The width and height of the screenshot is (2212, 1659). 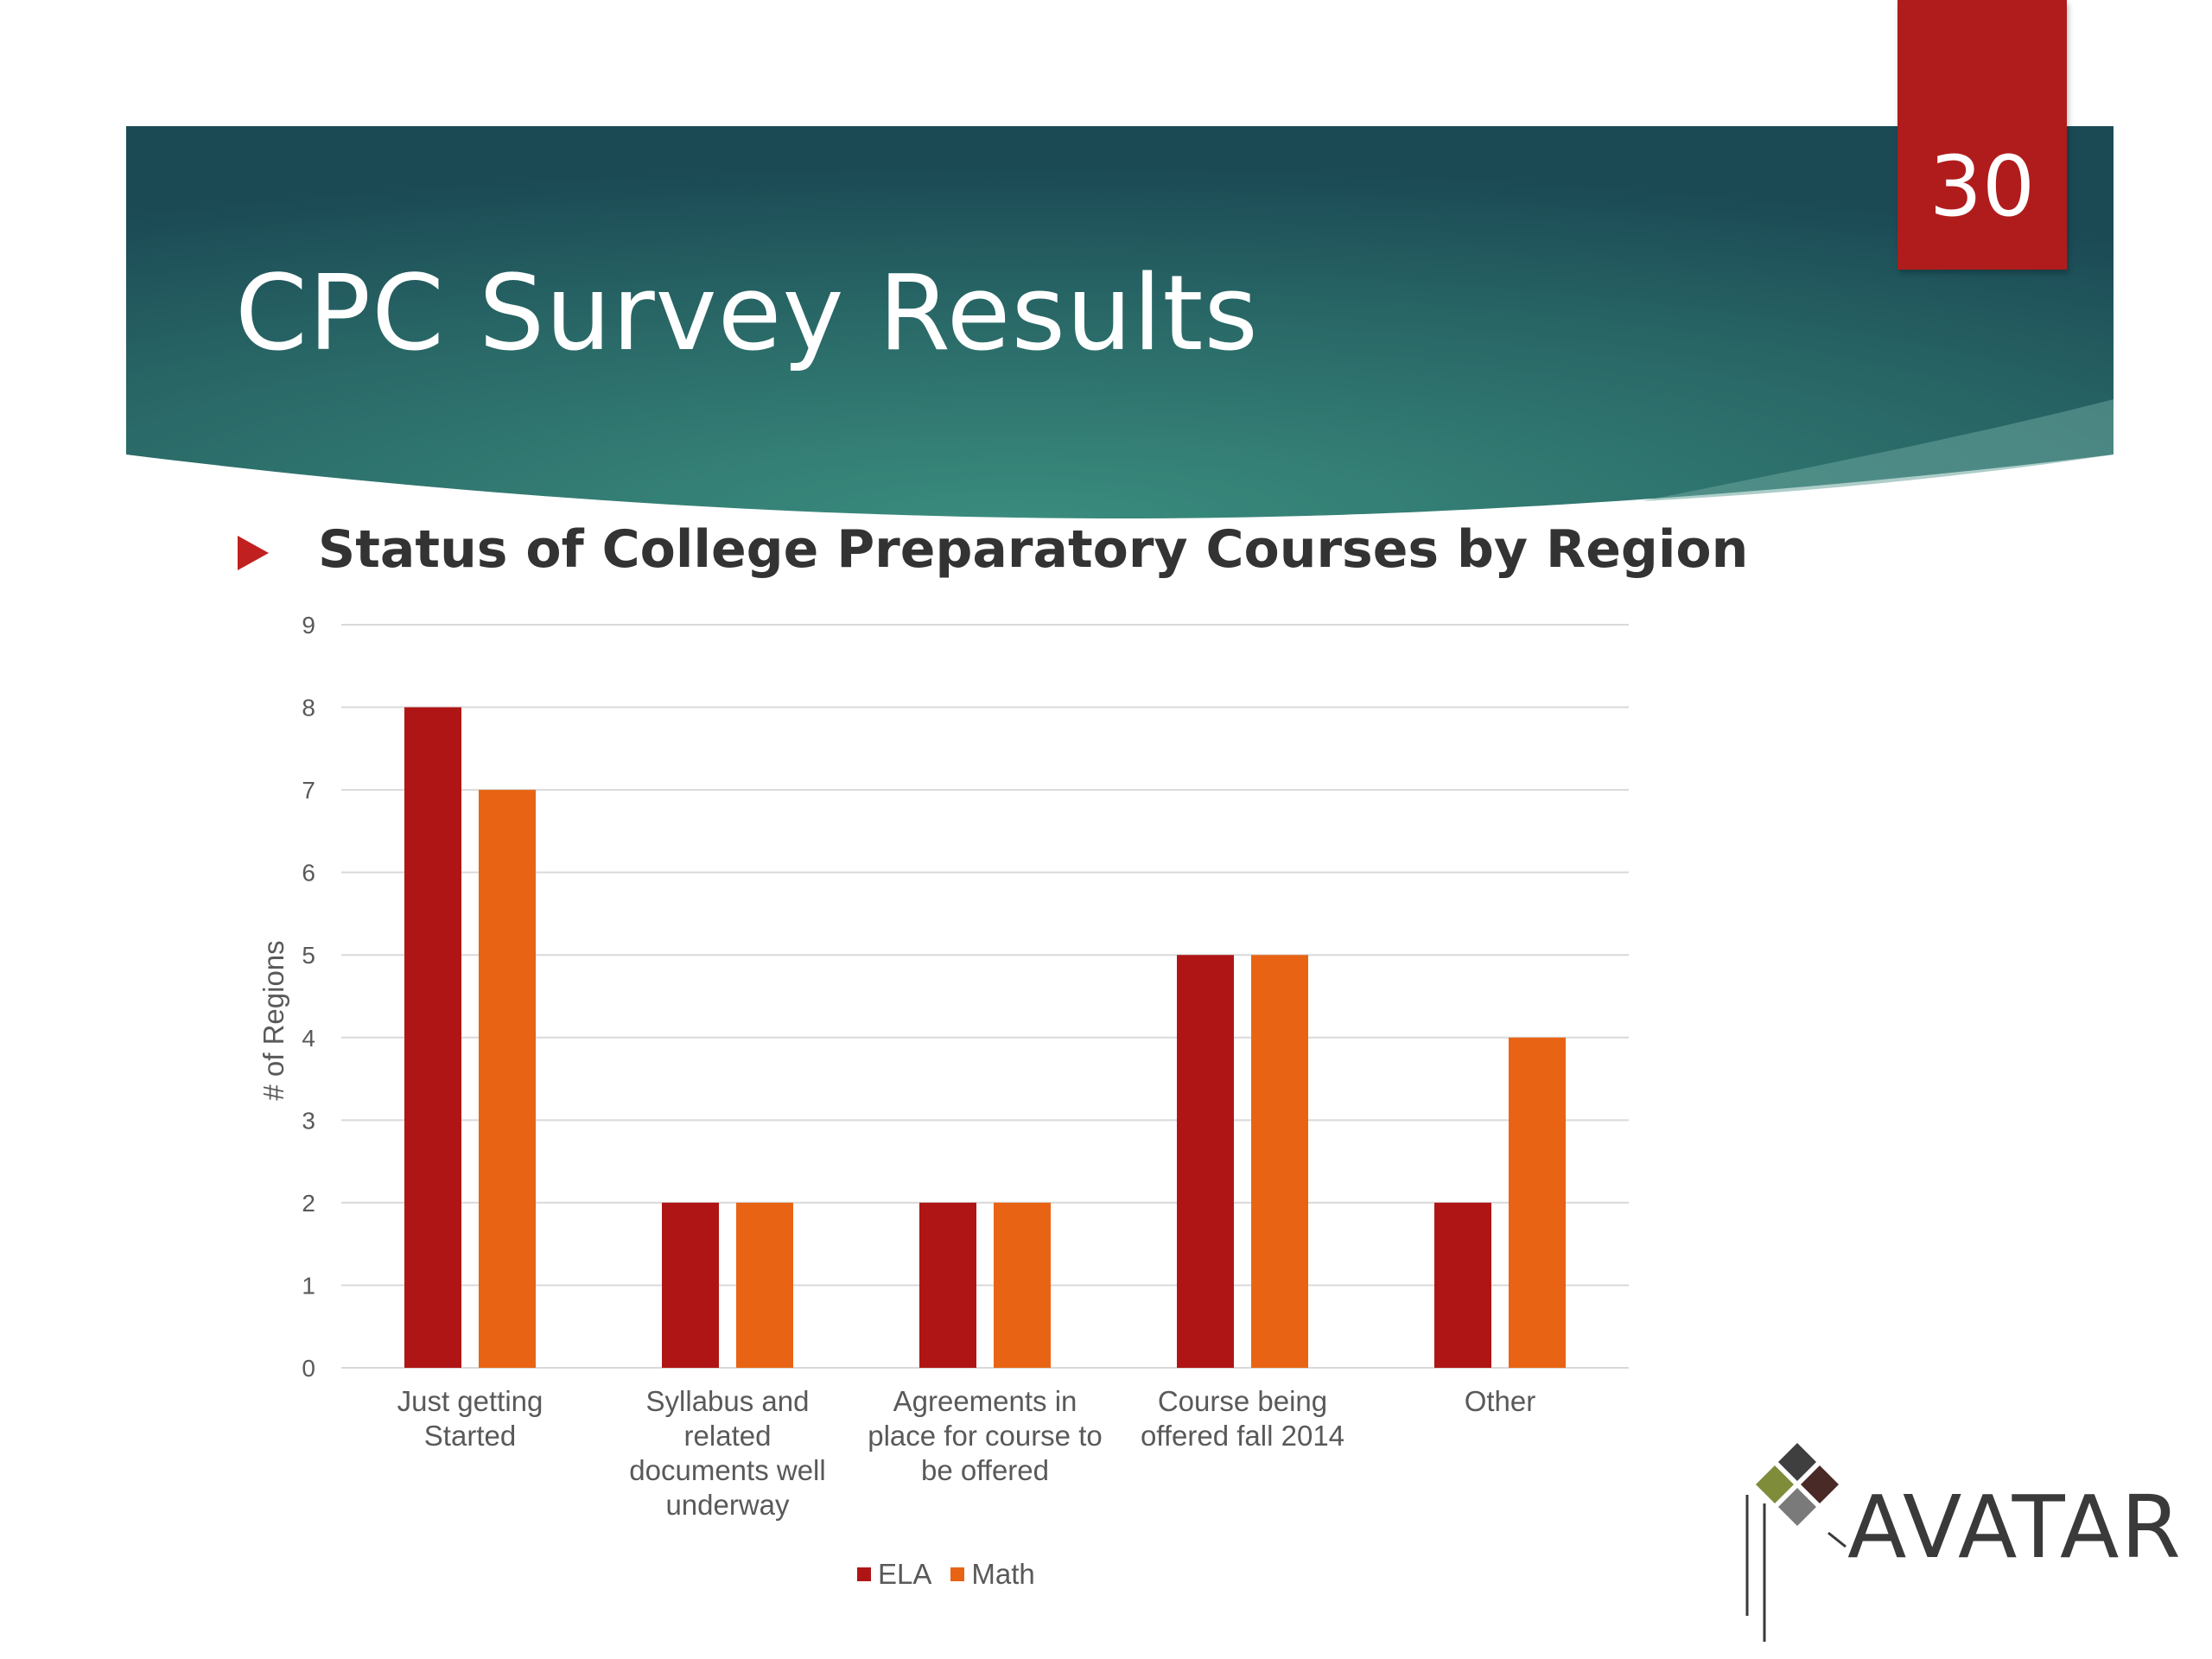 What do you see at coordinates (905, 1574) in the screenshot?
I see `legend-label-ela: ELA` at bounding box center [905, 1574].